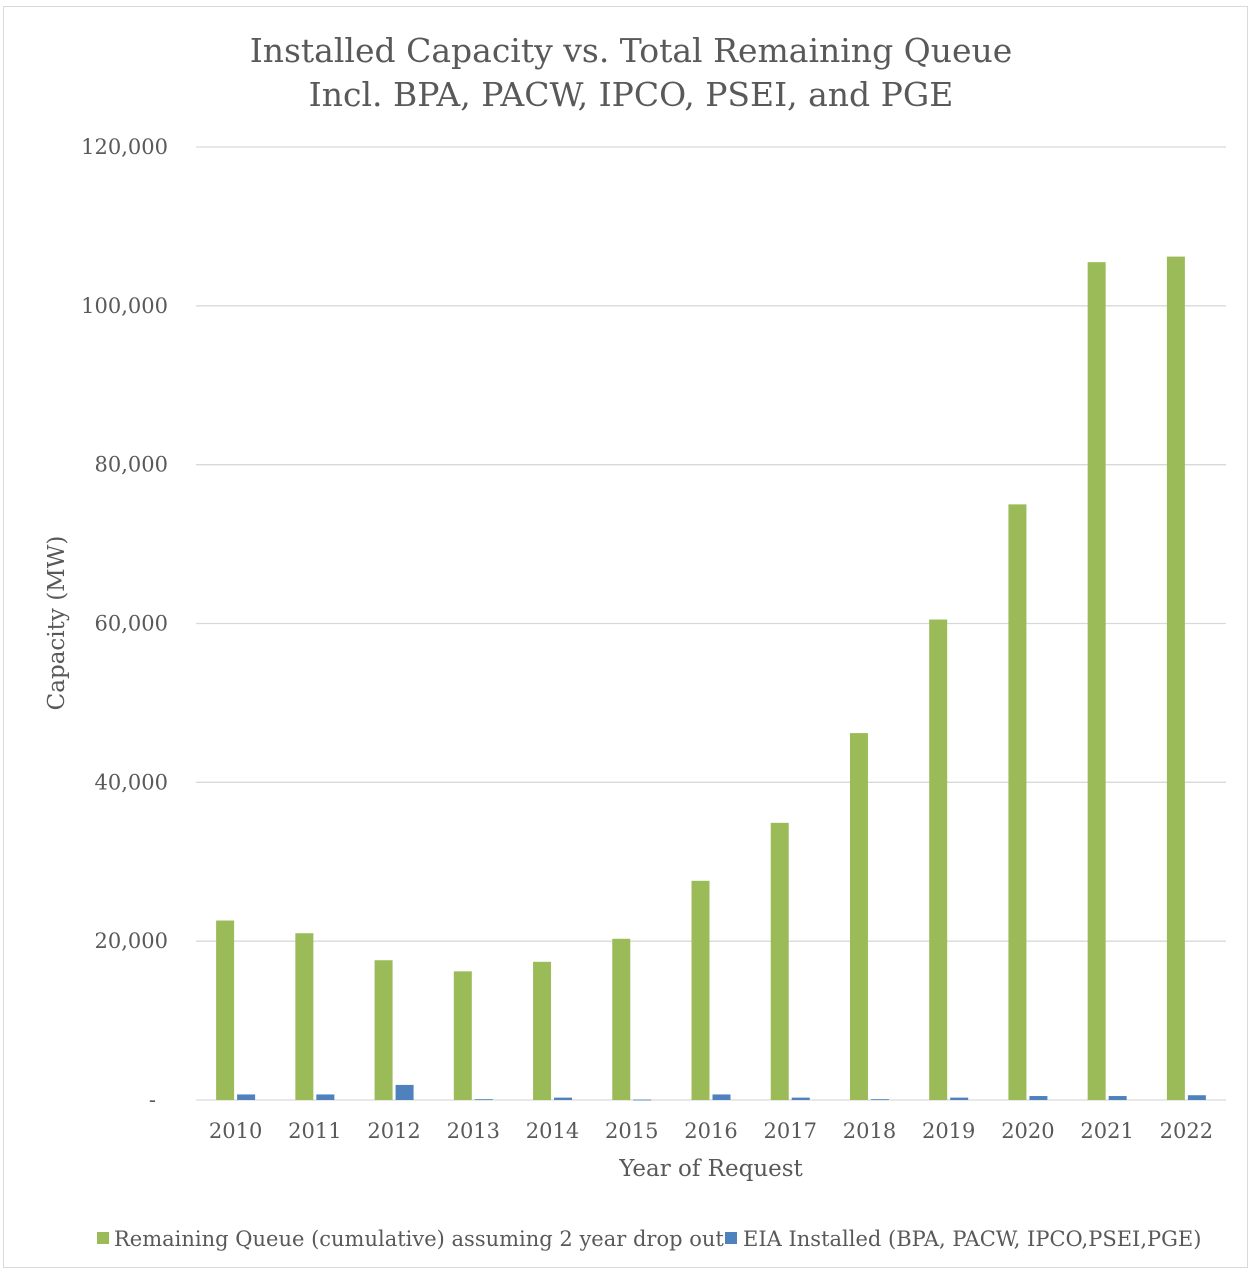 This screenshot has height=1273, width=1253. Describe the element at coordinates (152, 1100) in the screenshot. I see `y-tick-label: -` at that location.